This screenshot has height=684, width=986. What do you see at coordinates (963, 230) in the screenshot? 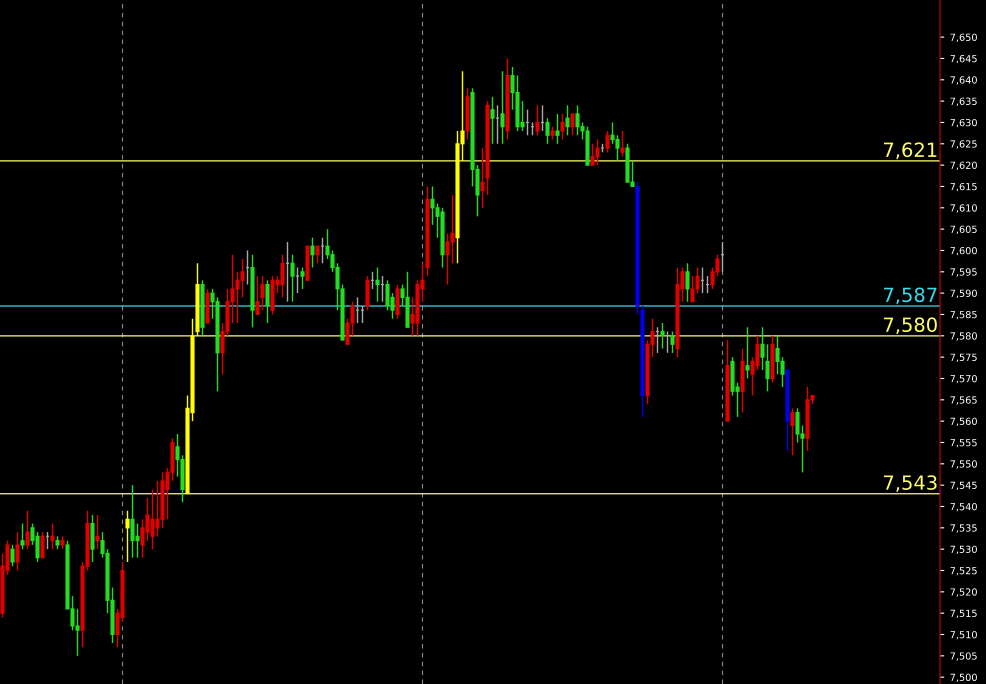
I see `y-tick-label: 7,605` at bounding box center [963, 230].